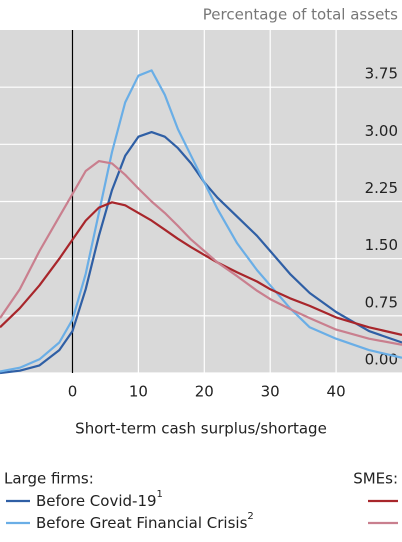 The image size is (402, 542). What do you see at coordinates (49, 479) in the screenshot?
I see `legend-group: Large firms:` at bounding box center [49, 479].